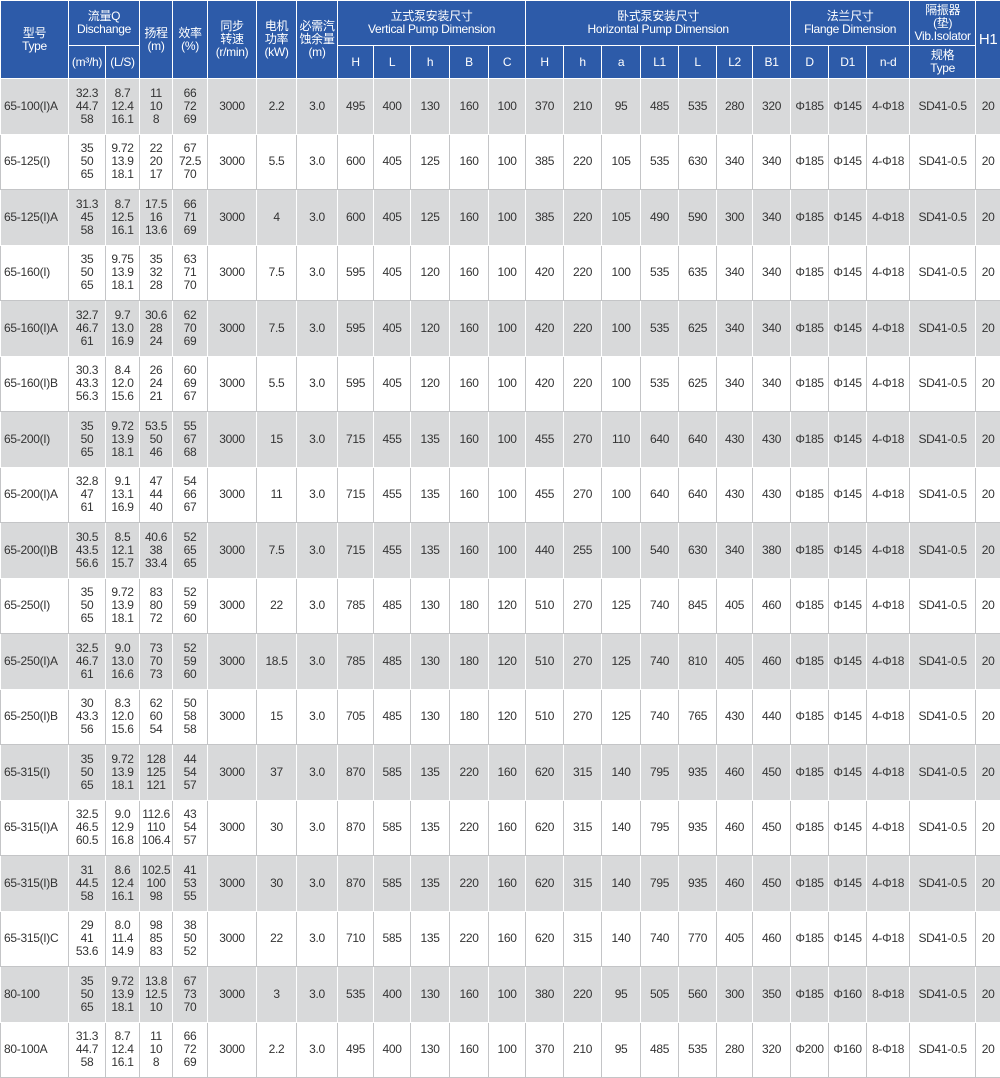  Describe the element at coordinates (156, 648) in the screenshot. I see `cell-line: 73` at that location.